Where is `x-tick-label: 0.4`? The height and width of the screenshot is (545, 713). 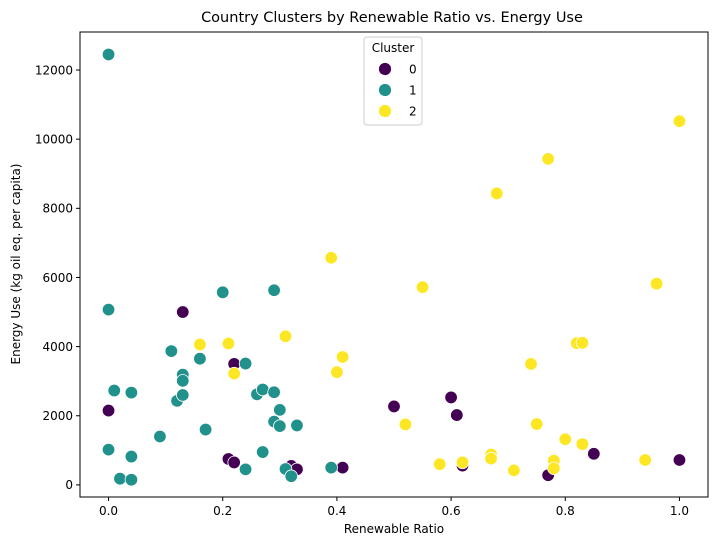 x-tick-label: 0.4 is located at coordinates (336, 511).